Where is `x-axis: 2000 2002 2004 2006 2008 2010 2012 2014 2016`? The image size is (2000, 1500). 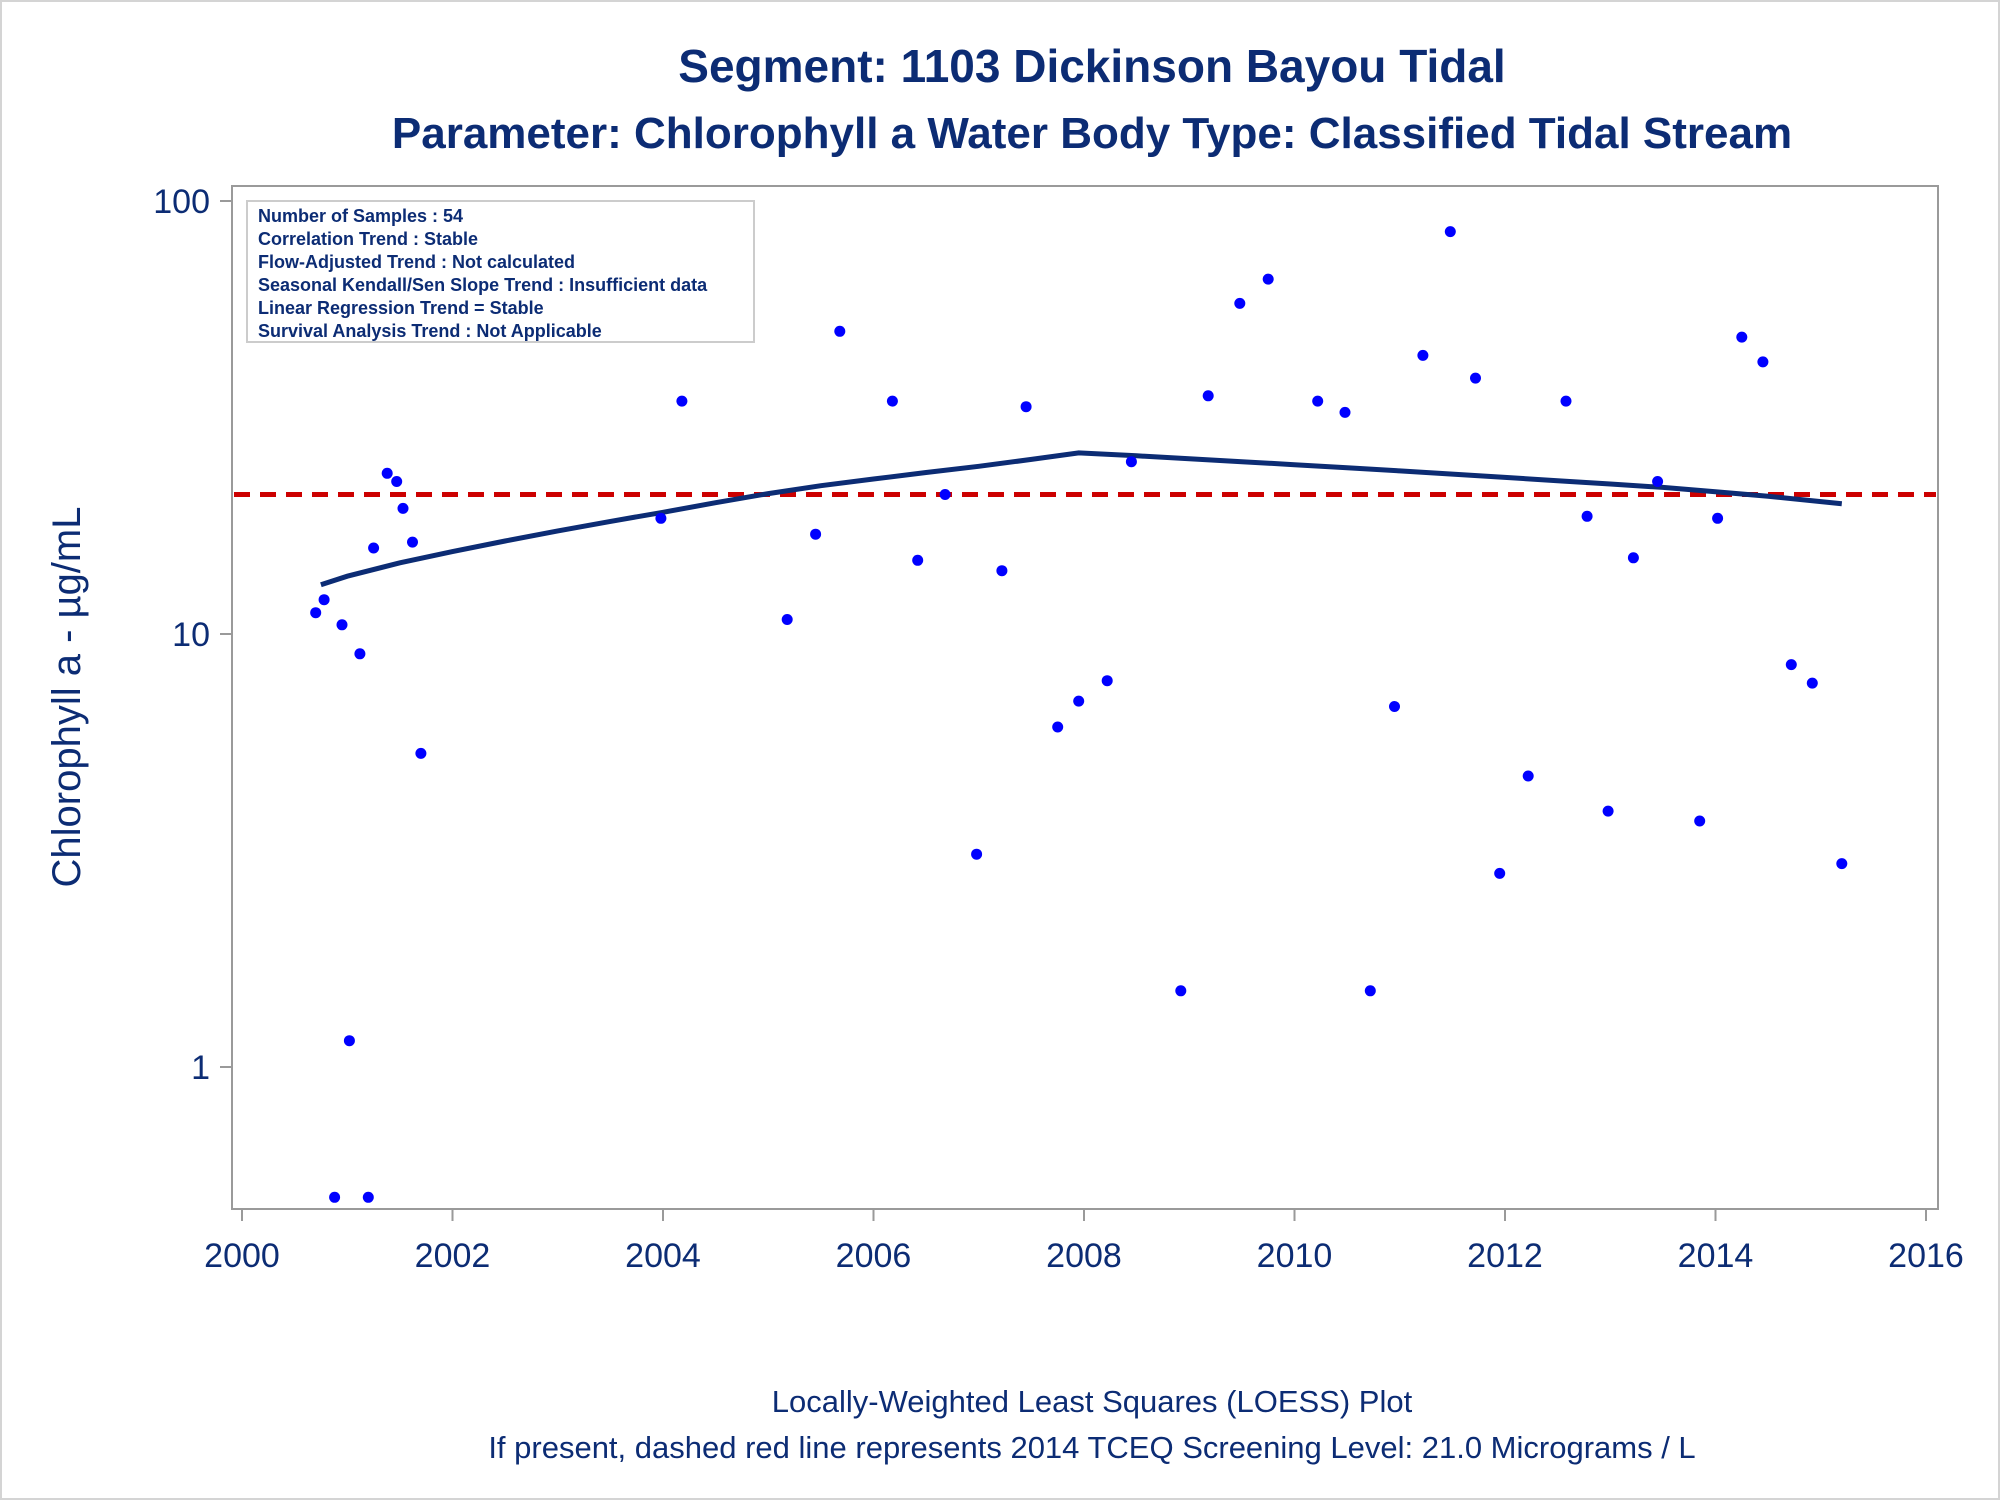 x-axis: 2000 2002 2004 2006 2008 2010 2012 2014 2016 is located at coordinates (1084, 1242).